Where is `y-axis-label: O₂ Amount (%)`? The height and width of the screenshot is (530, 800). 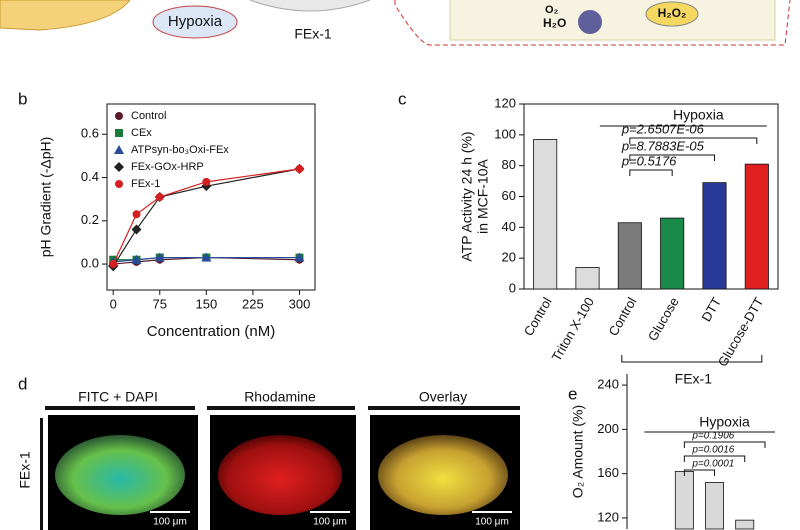
y-axis-label: O₂ Amount (%) is located at coordinates (578, 451).